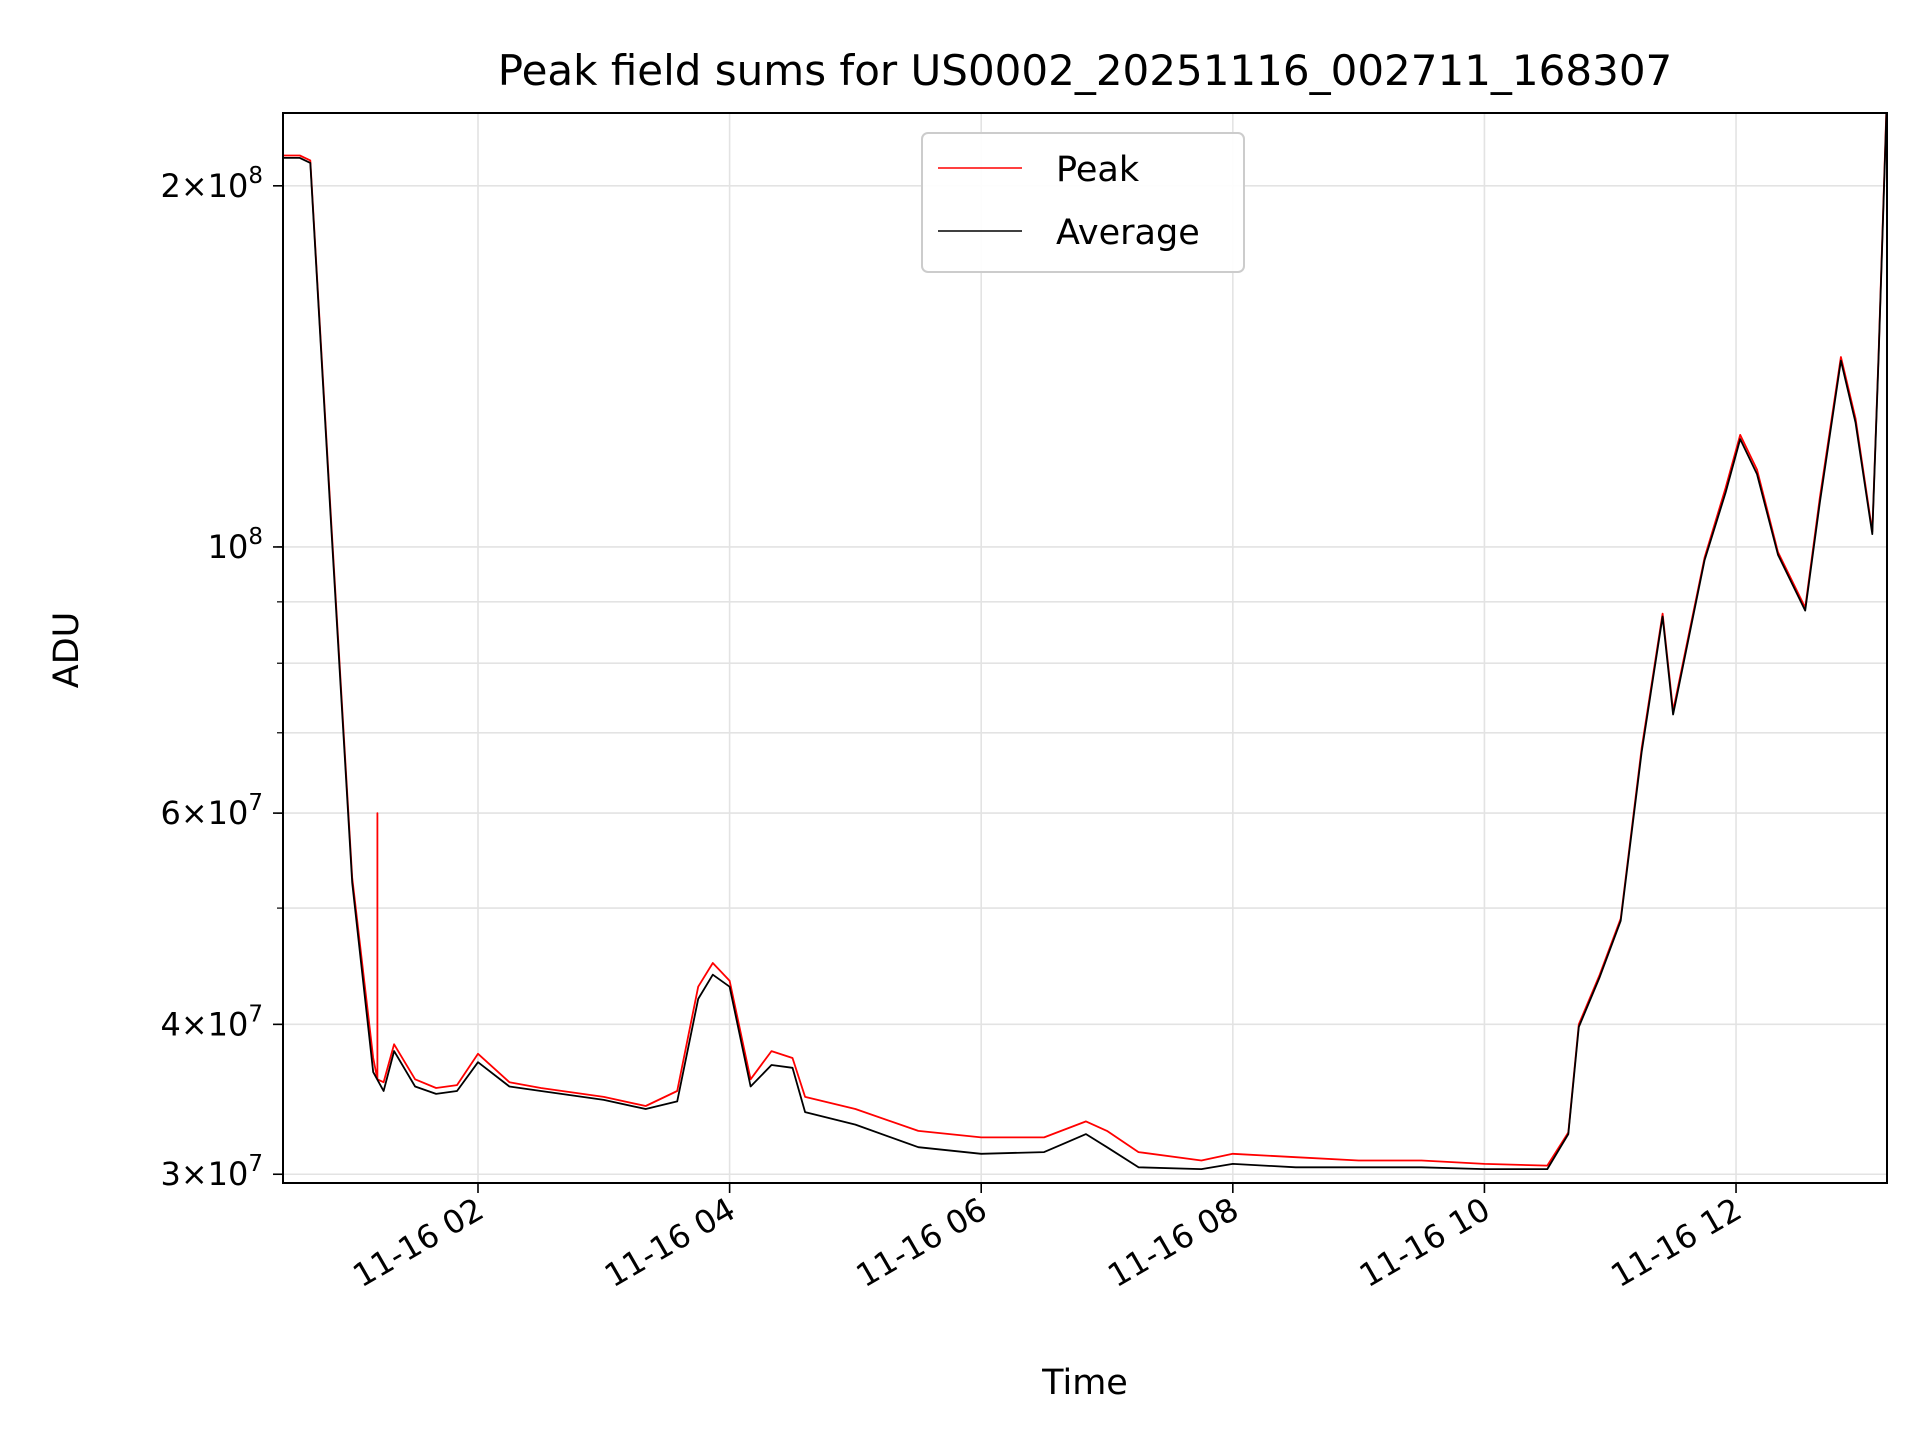 The image size is (1920, 1440). What do you see at coordinates (211, 184) in the screenshot?
I see `y-tick-label: 2×108` at bounding box center [211, 184].